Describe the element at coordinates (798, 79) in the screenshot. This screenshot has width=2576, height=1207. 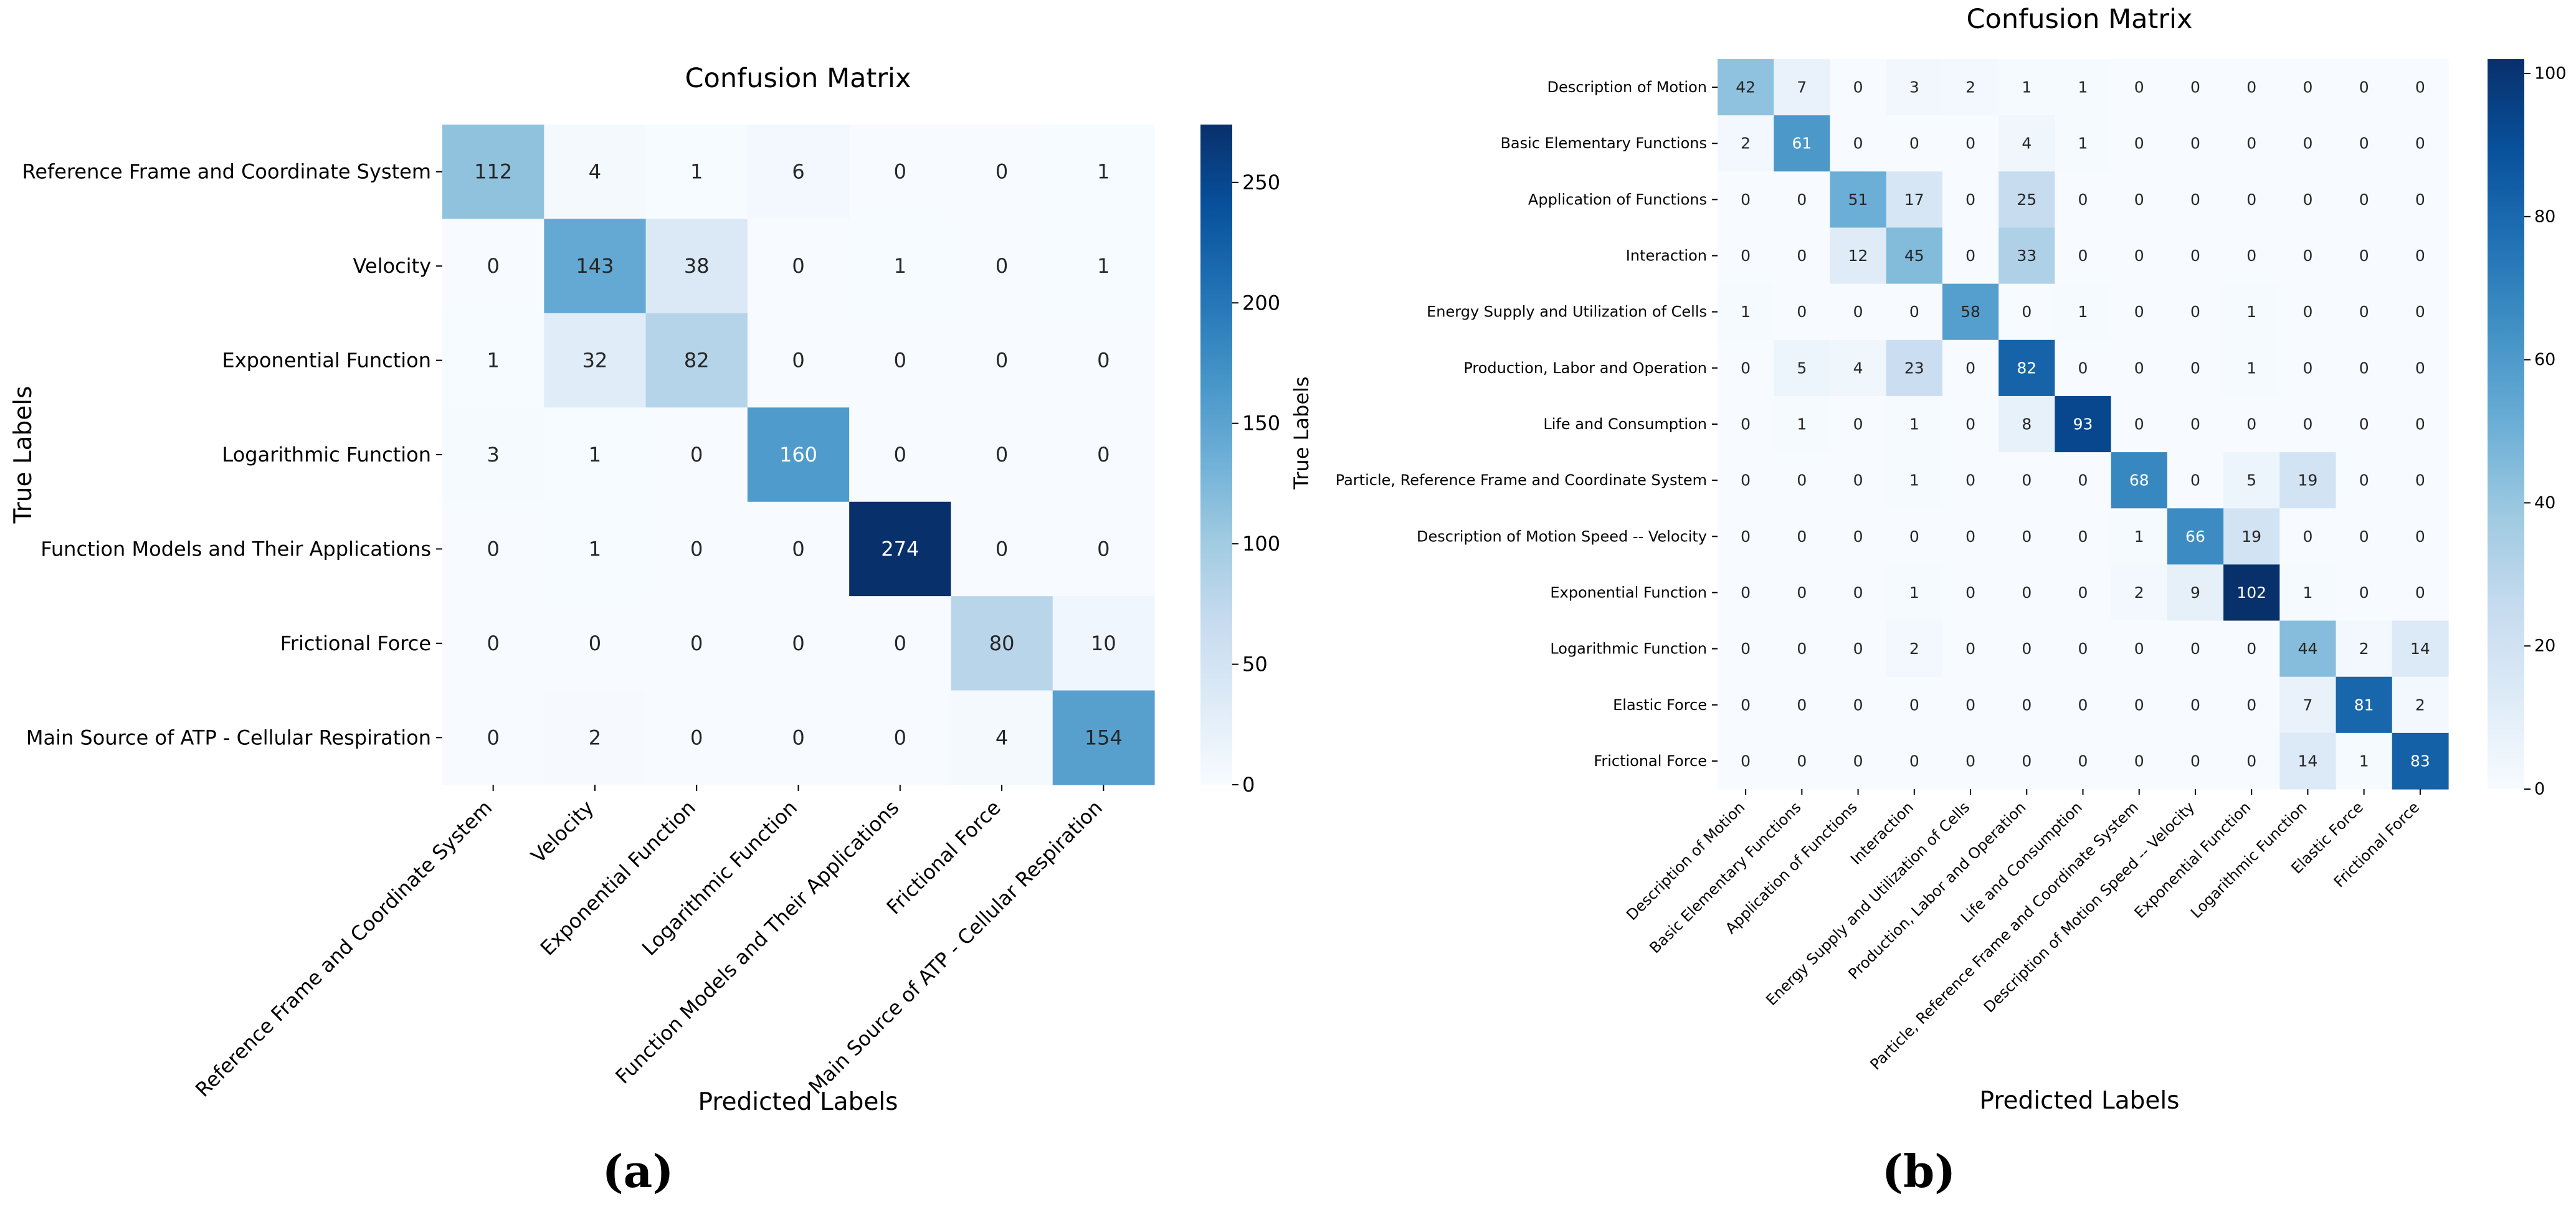
I see `chart-title-a: Confusion Matrix` at that location.